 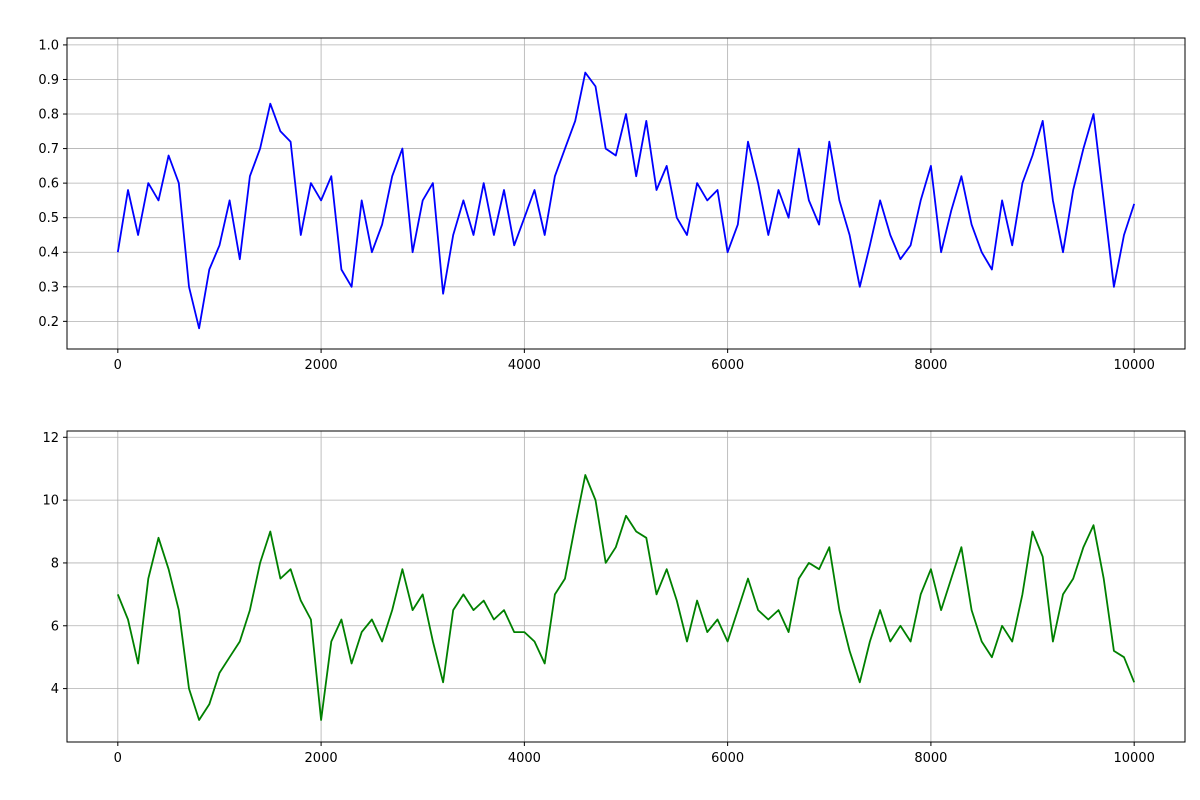 What do you see at coordinates (48, 287) in the screenshot?
I see `y-tick-label: 0.3` at bounding box center [48, 287].